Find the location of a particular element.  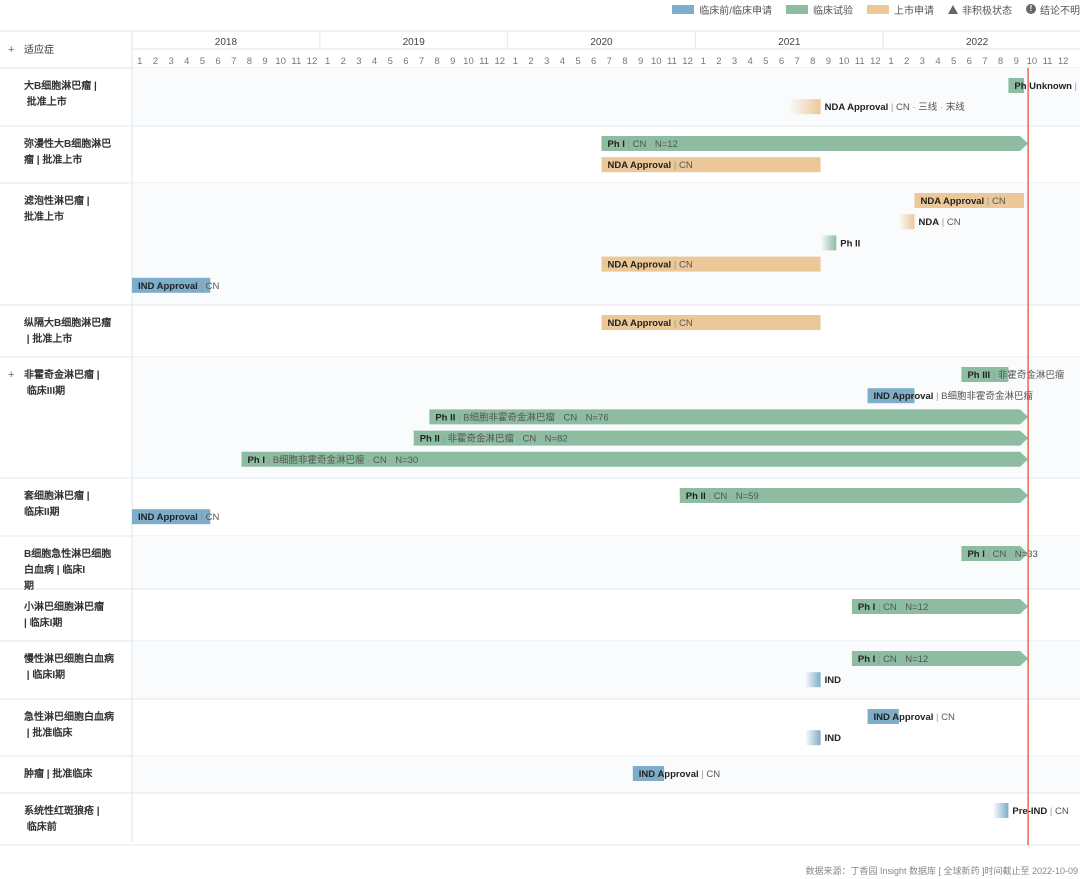

legend-label: 临床前/临床申请 is located at coordinates (735, 11).